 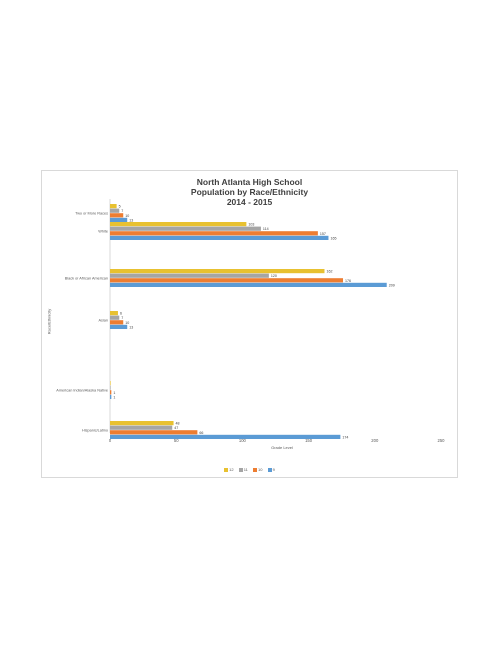 I want to click on x-tick-label: 50, so click(x=176, y=440).